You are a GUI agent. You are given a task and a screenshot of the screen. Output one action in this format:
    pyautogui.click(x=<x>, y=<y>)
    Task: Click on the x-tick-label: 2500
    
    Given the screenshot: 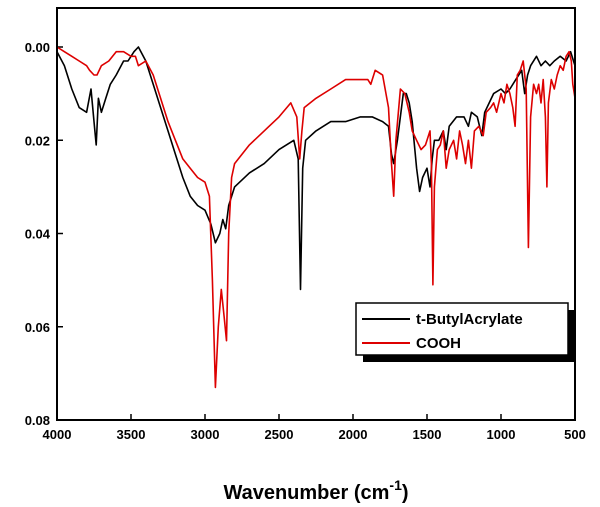 What is the action you would take?
    pyautogui.click(x=279, y=434)
    